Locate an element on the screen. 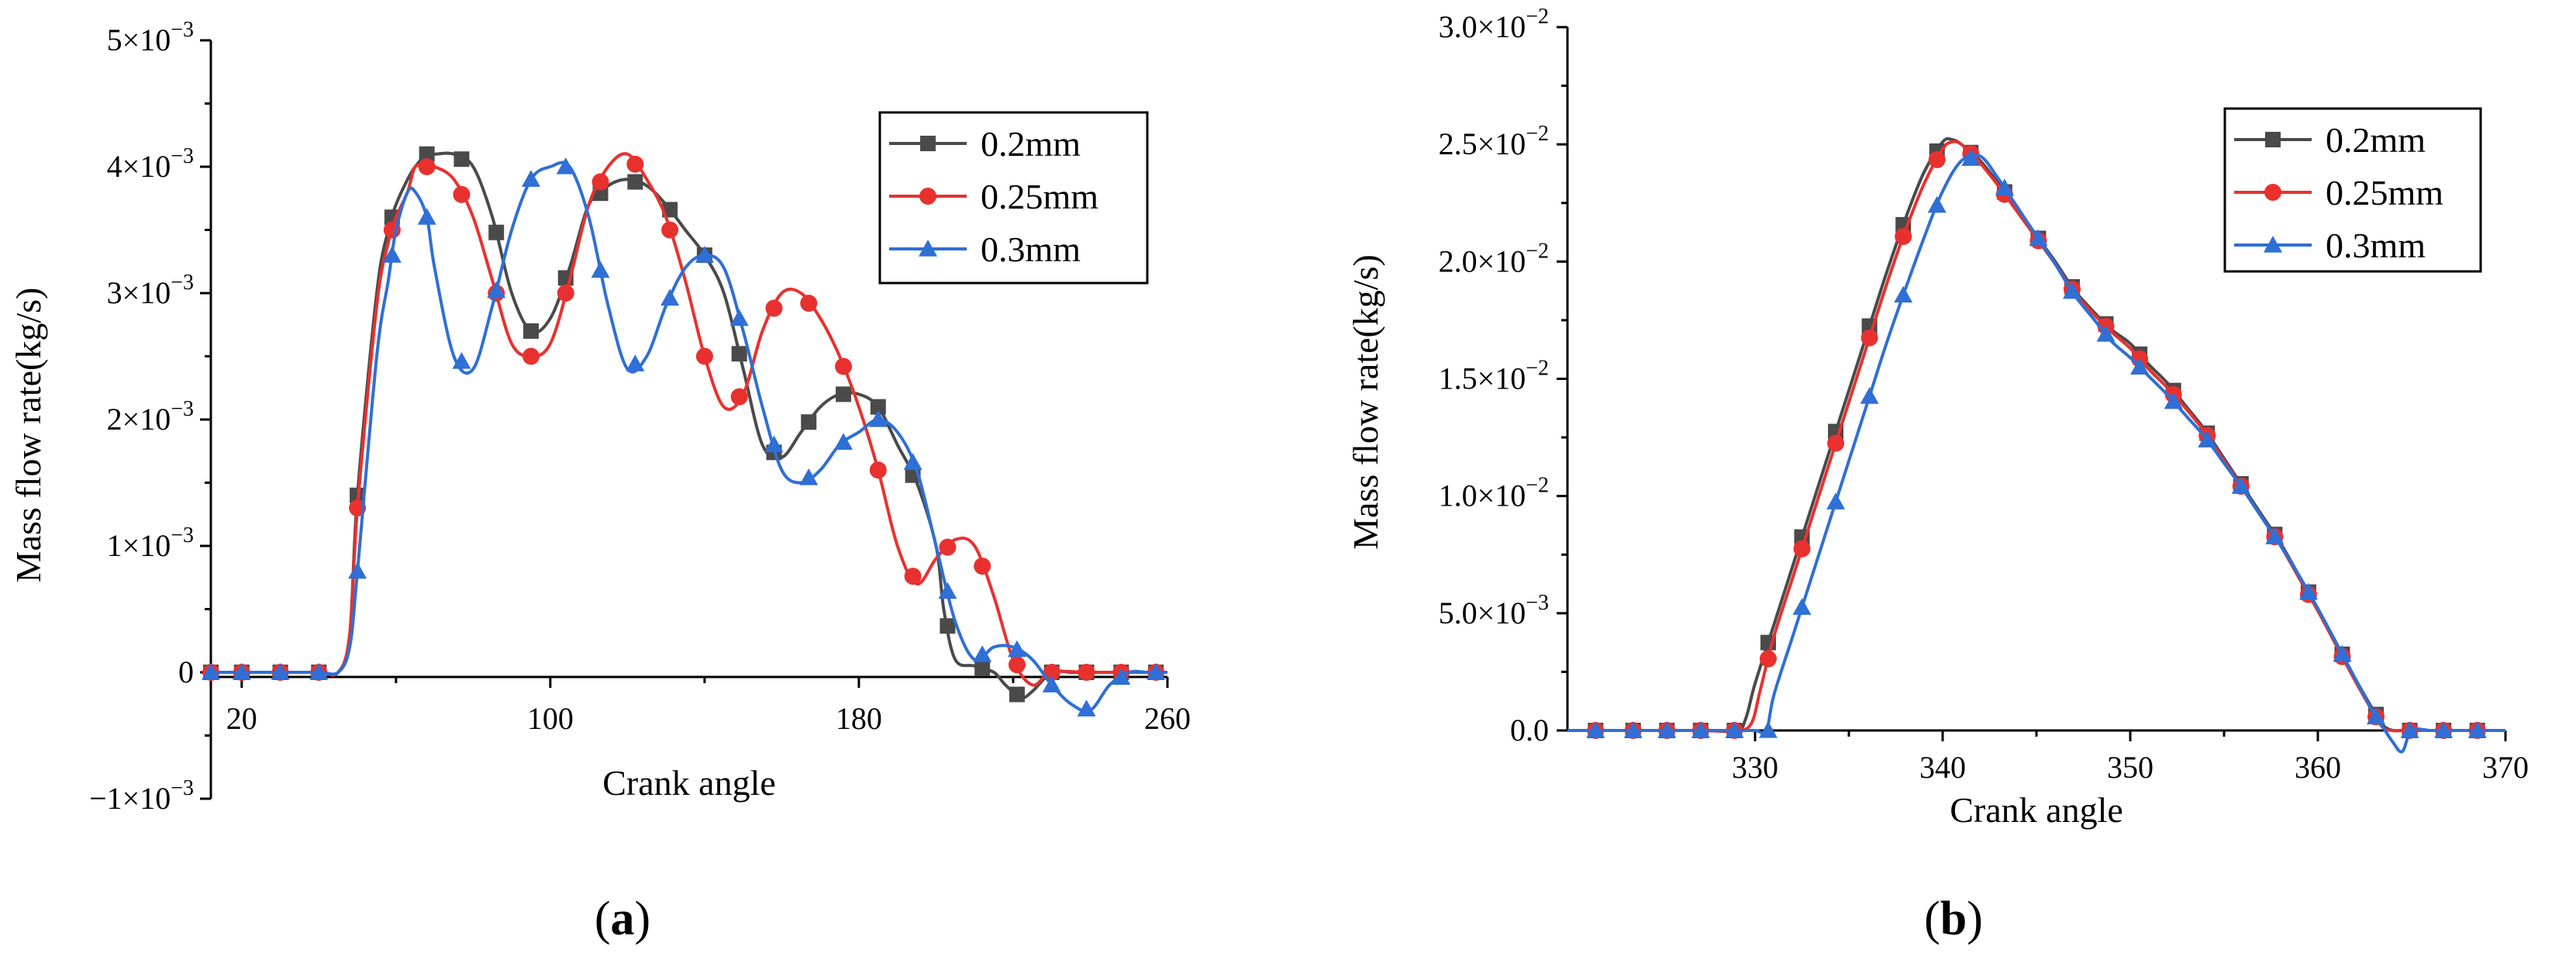 This screenshot has height=960, width=2576. x-tick-label: 260 is located at coordinates (1167, 718).